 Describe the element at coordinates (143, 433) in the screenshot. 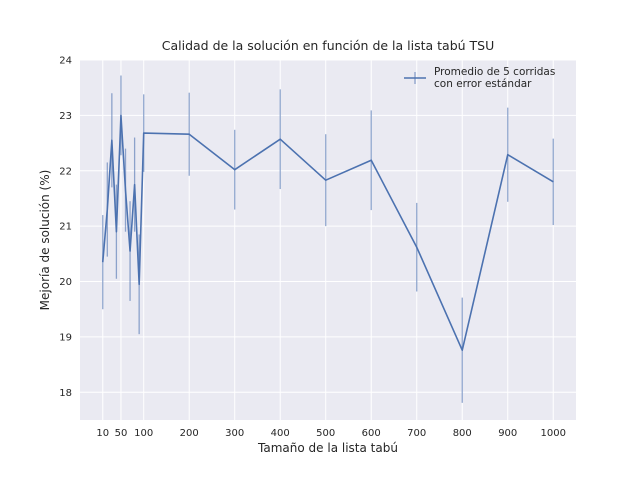

I see `x-tick-label: 100` at that location.